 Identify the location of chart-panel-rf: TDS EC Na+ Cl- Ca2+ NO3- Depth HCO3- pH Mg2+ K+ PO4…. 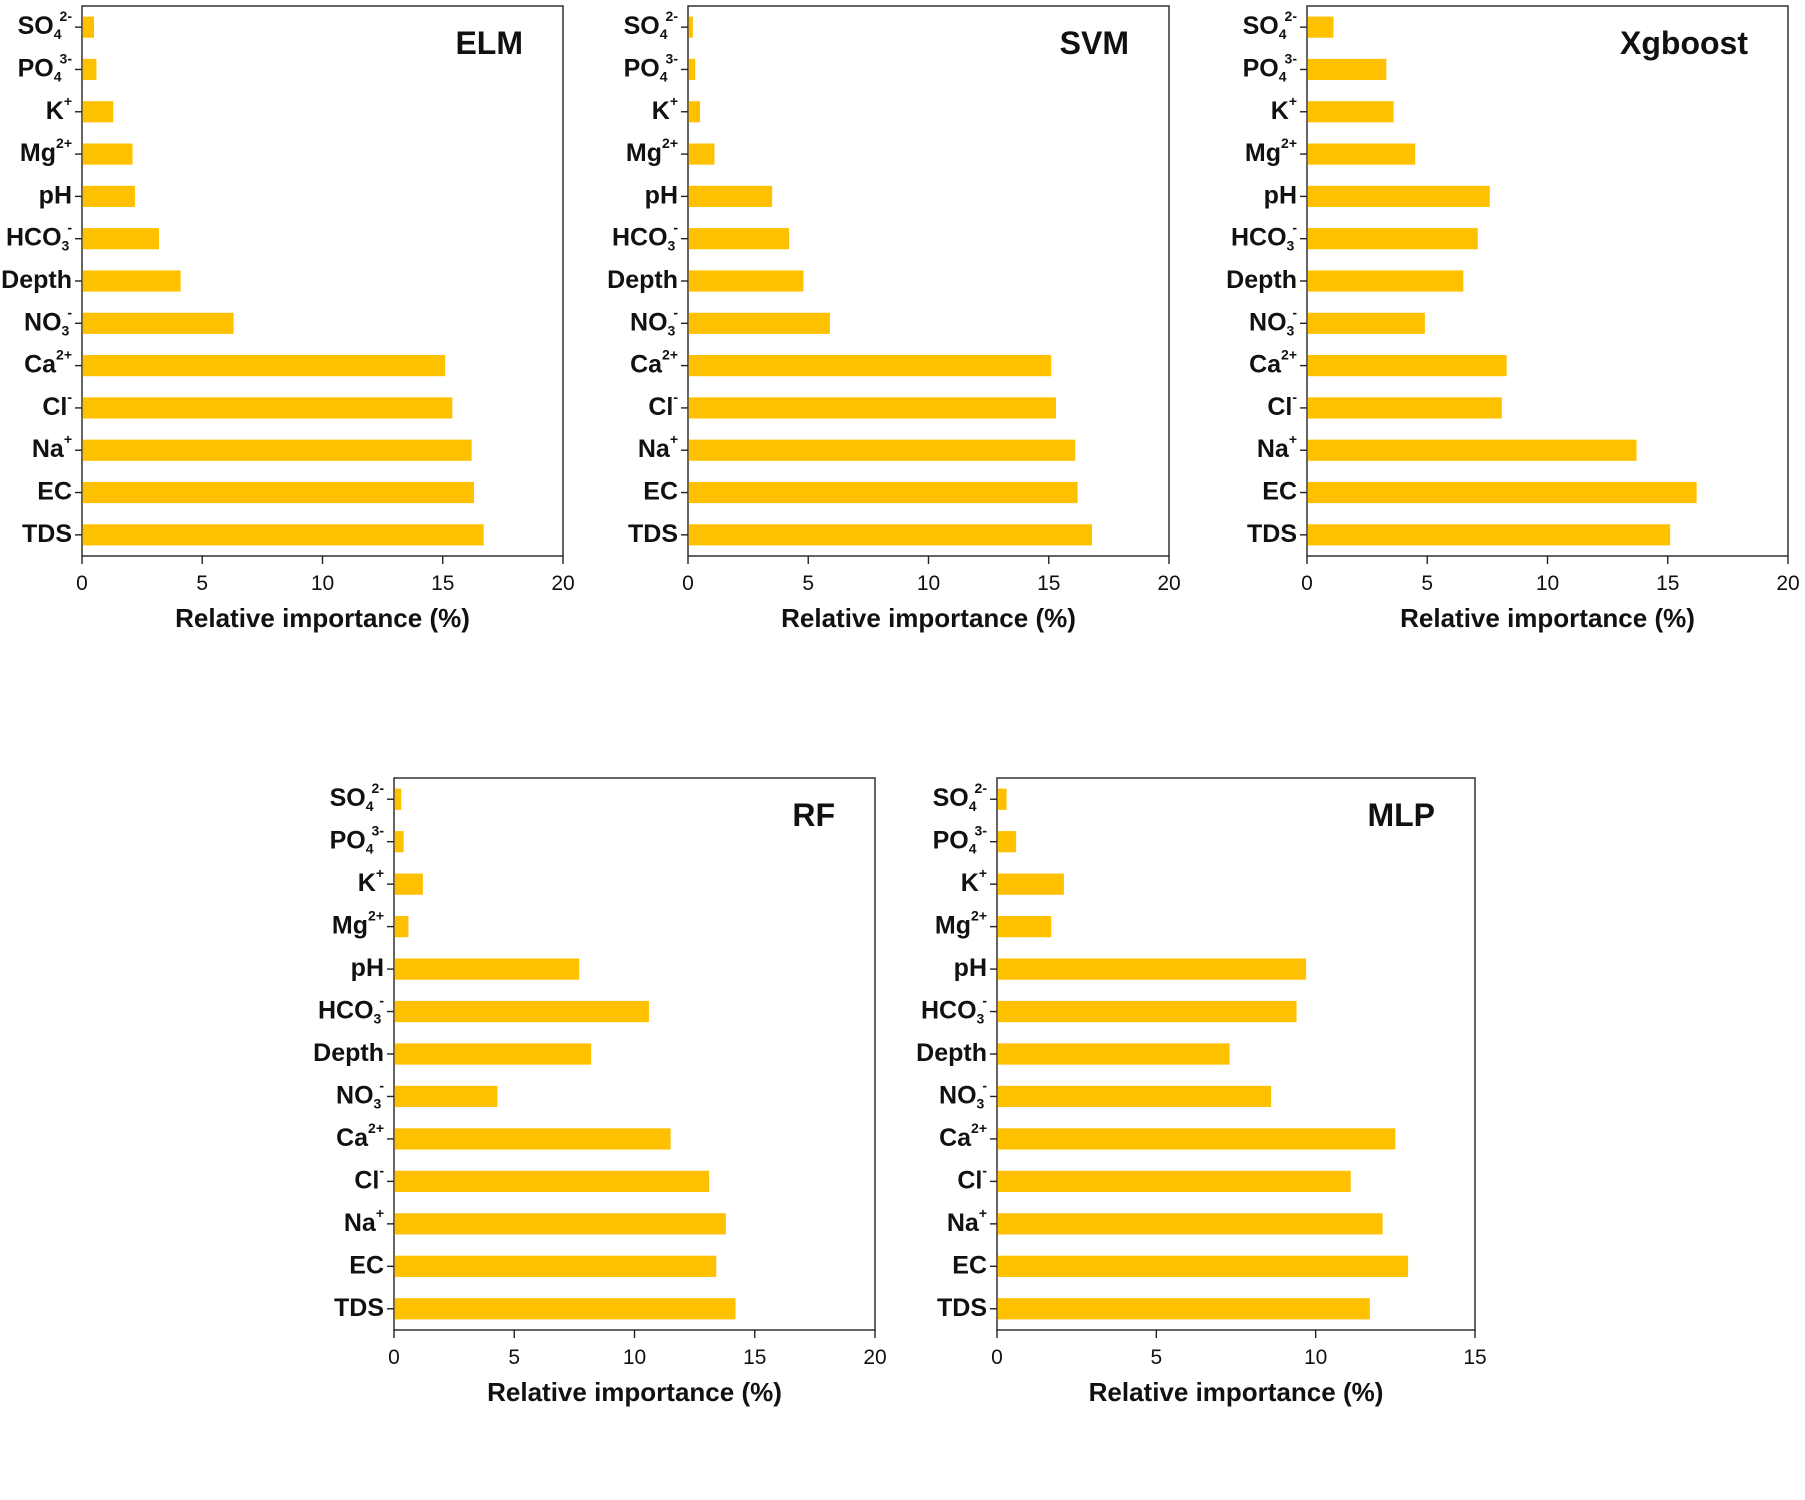
(600, 1092).